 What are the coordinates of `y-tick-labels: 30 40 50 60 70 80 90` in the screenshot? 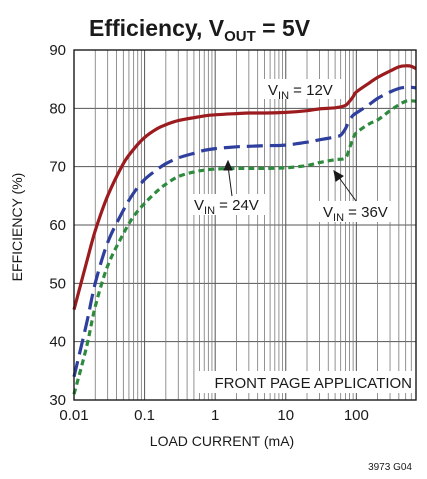 It's located at (57, 225).